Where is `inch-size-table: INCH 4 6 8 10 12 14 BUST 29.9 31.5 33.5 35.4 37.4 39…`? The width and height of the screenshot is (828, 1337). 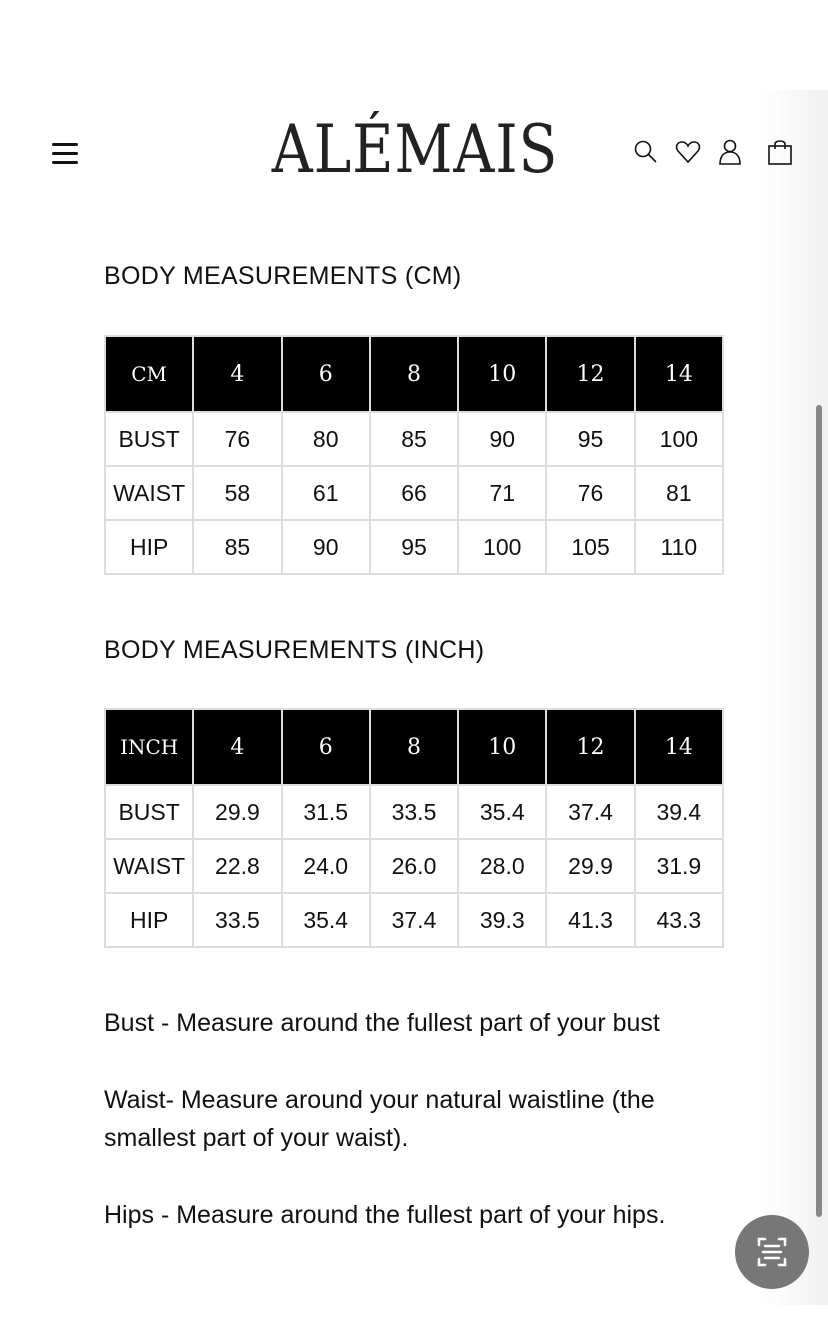
inch-size-table: INCH 4 6 8 10 12 14 BUST 29.9 31.5 33.5 35.4 37.4 39… is located at coordinates (414, 828).